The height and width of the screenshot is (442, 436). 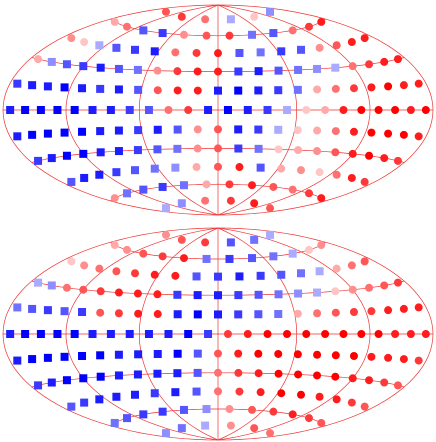 What do you see at coordinates (218, 417) in the screenshot?
I see `parallel` at bounding box center [218, 417].